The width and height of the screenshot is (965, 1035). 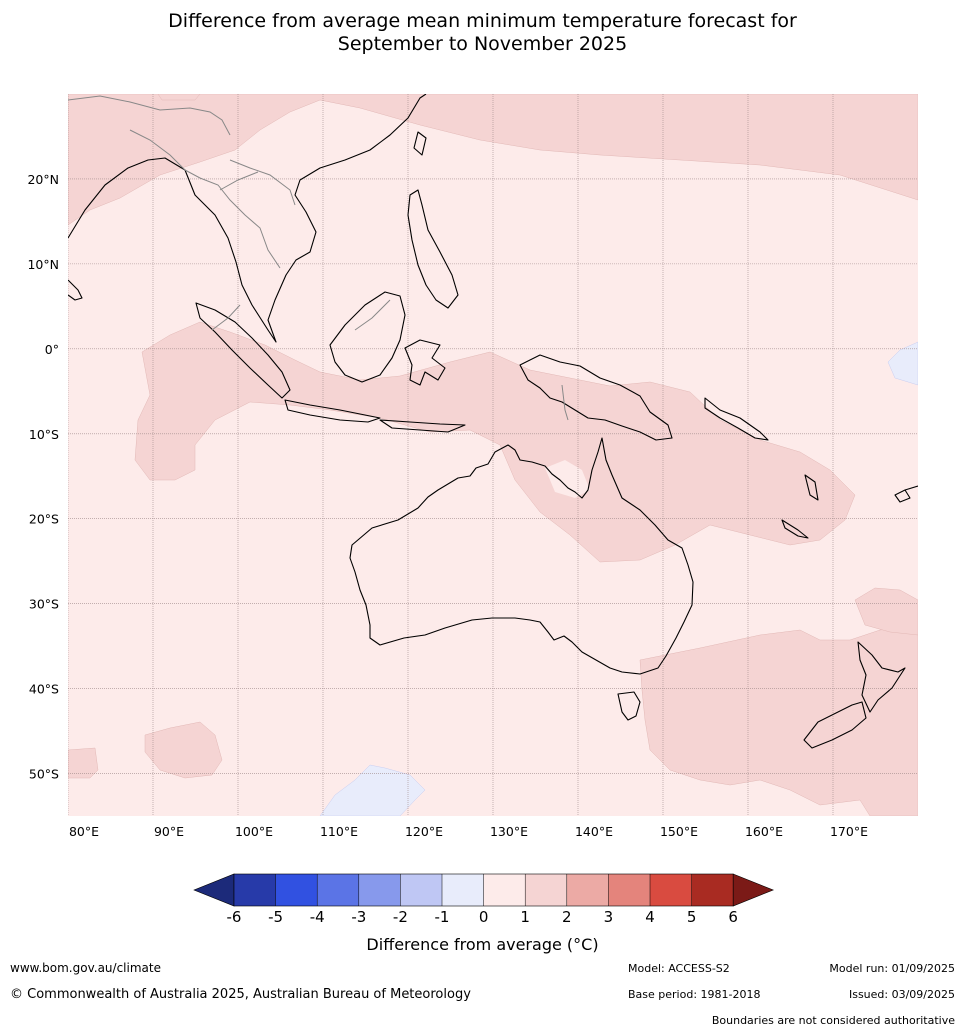 I want to click on lon-tick-label: 110°E, so click(x=339, y=831).